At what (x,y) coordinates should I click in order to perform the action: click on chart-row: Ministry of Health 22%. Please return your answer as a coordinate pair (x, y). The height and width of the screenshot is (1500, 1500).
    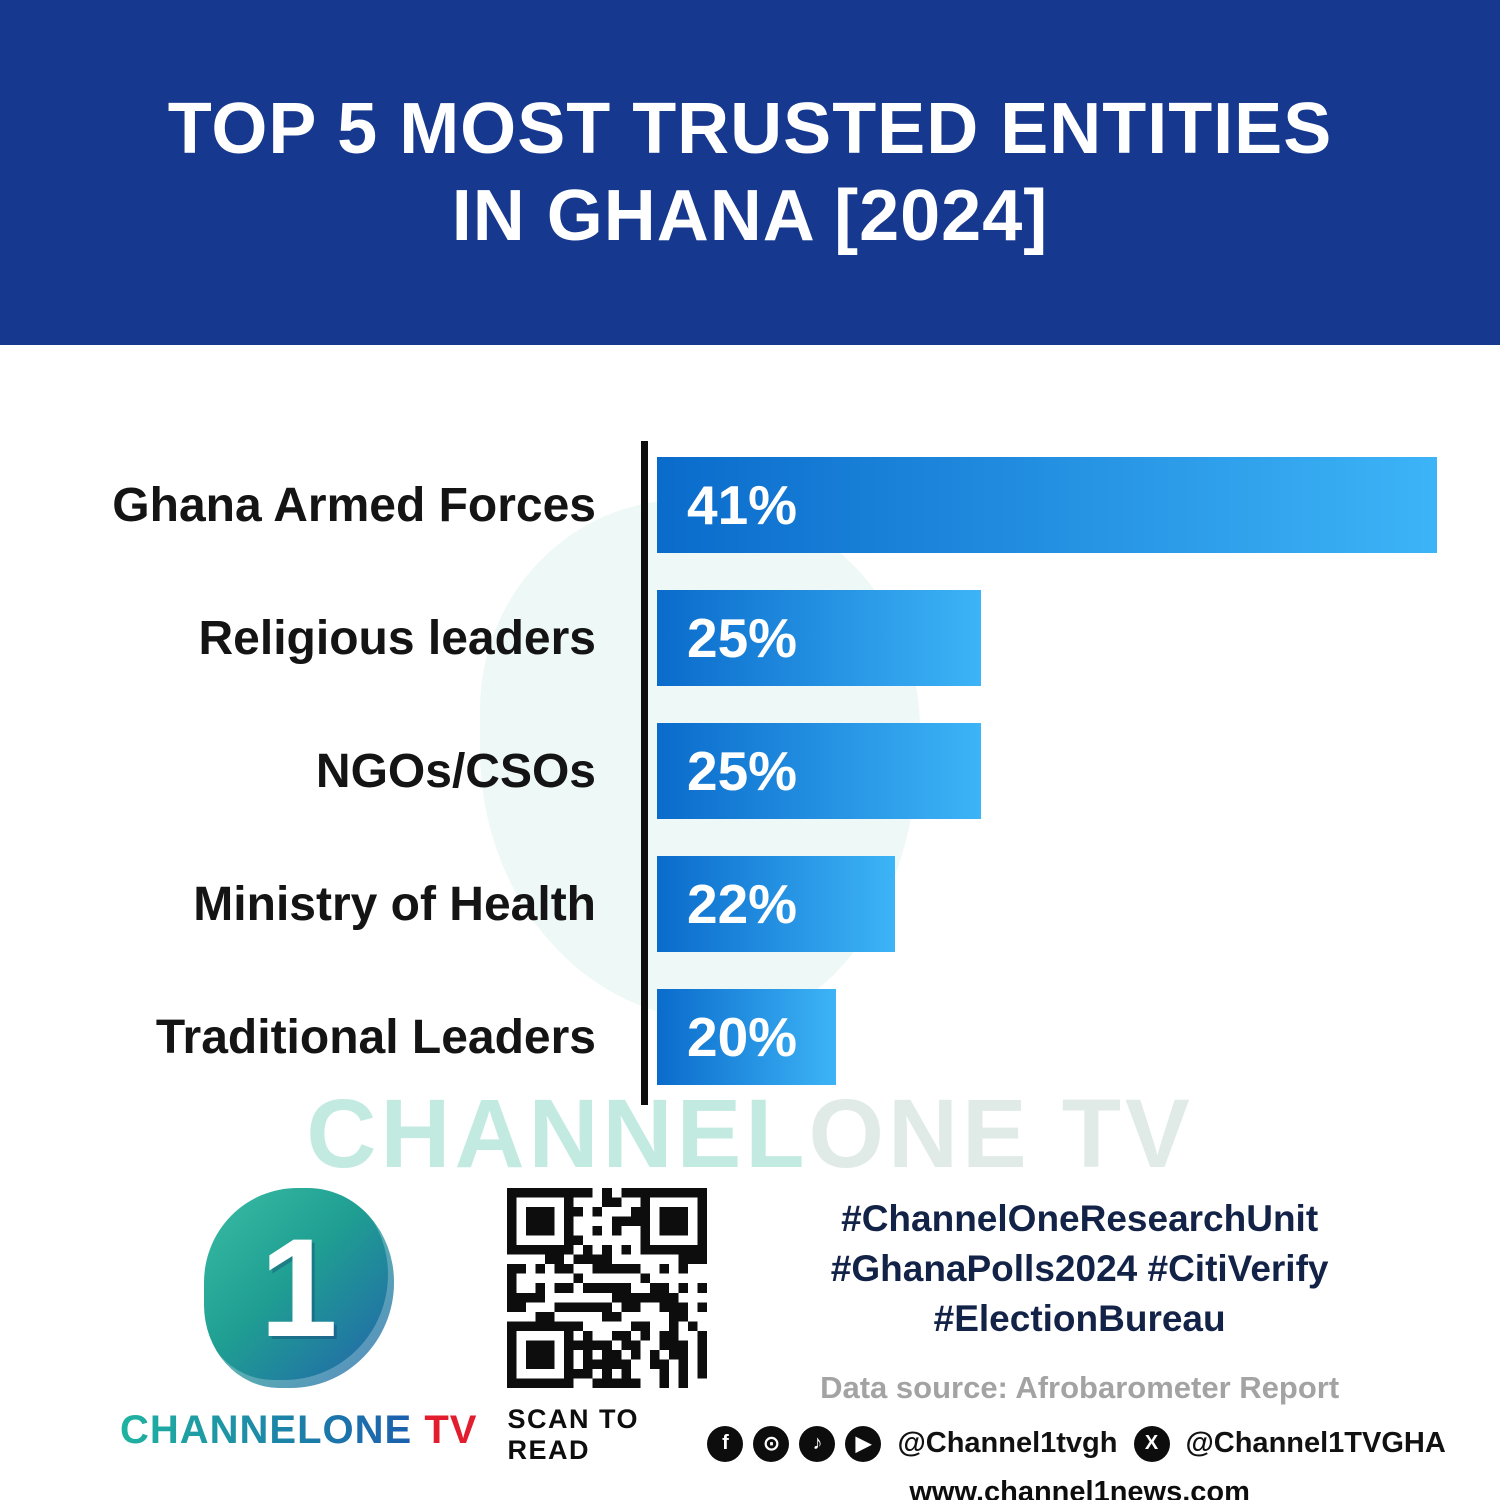
    Looking at the image, I should click on (750, 904).